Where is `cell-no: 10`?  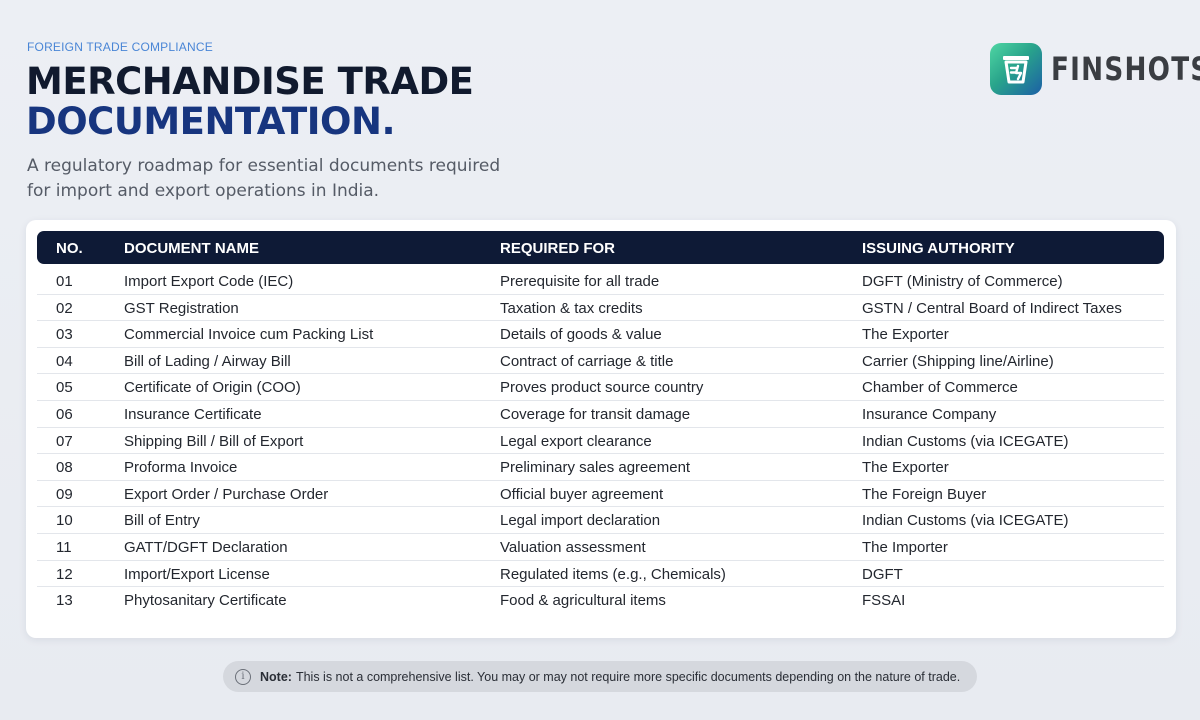 cell-no: 10 is located at coordinates (64, 521).